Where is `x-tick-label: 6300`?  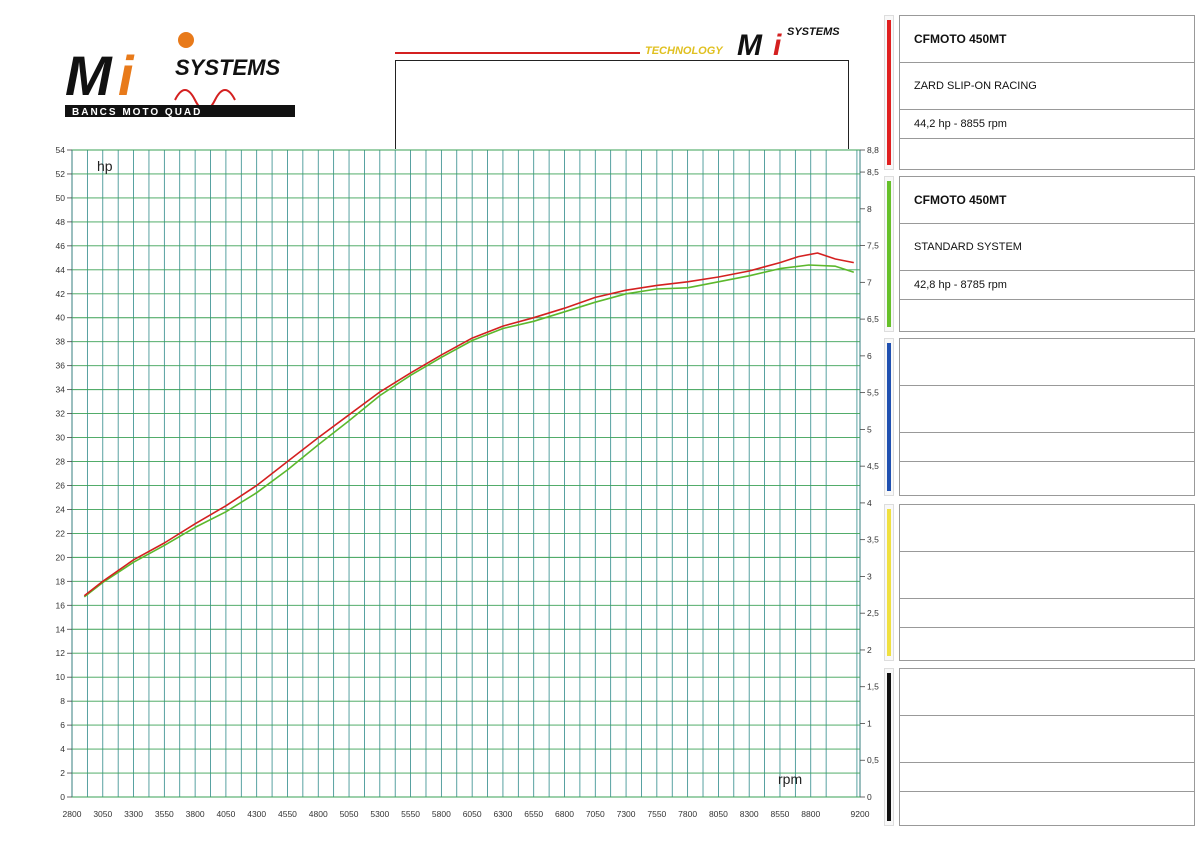 x-tick-label: 6300 is located at coordinates (502, 814).